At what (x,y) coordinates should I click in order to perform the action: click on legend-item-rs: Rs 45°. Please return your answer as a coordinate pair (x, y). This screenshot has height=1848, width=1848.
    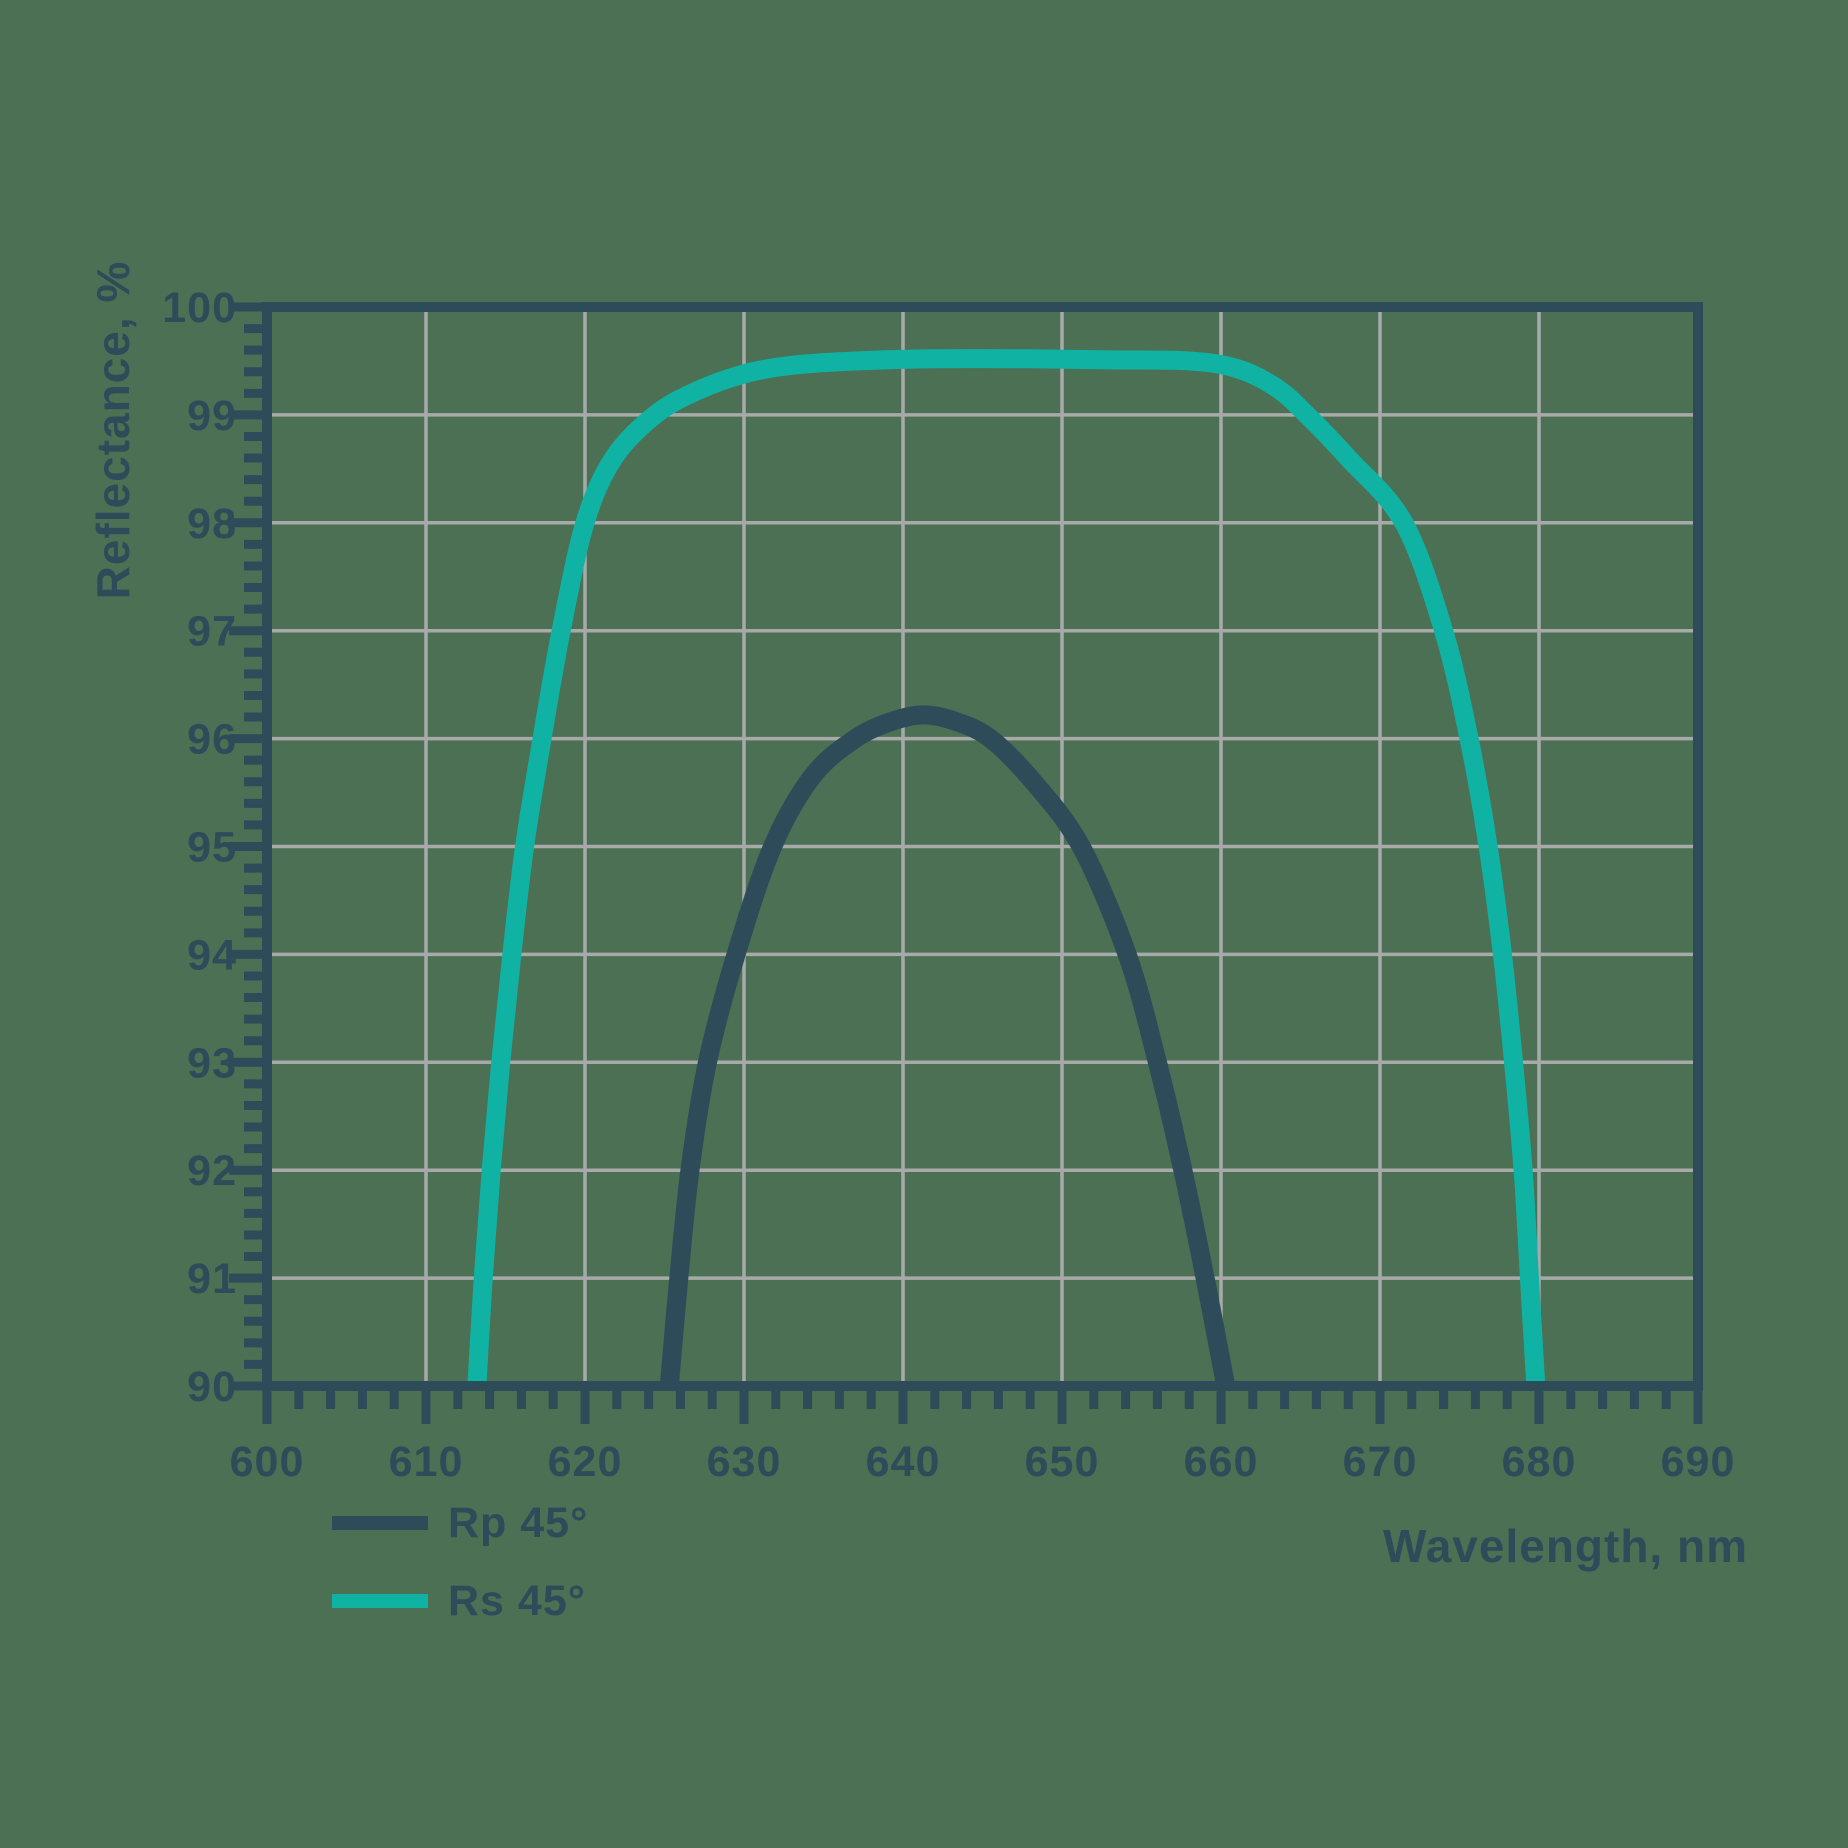
    Looking at the image, I should click on (460, 1601).